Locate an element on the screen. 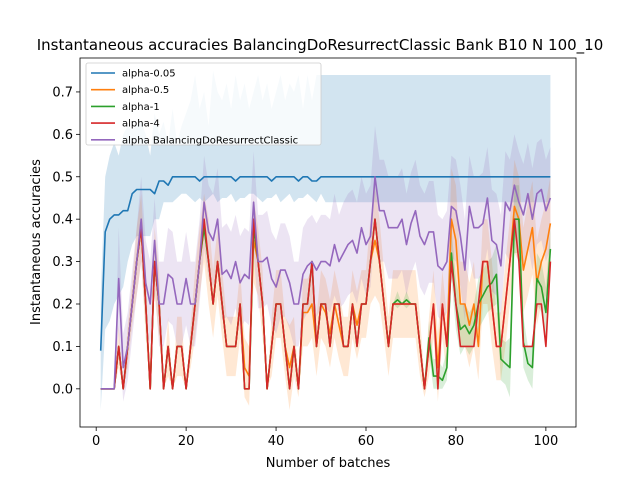 This screenshot has height=480, width=640. y-axis-label: Instantaneous accuracies is located at coordinates (36, 242).